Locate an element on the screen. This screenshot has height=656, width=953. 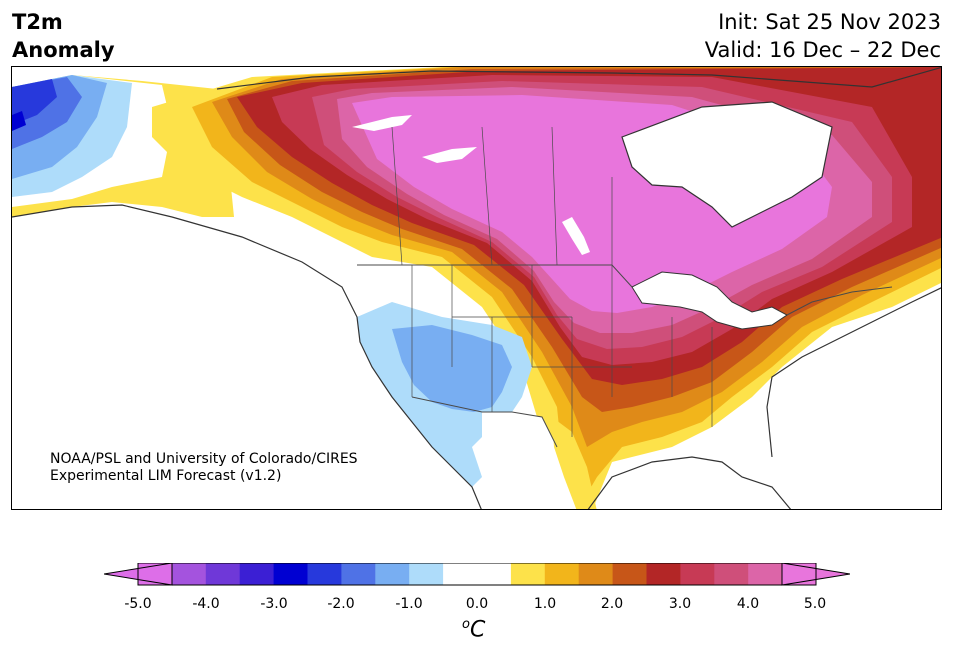
variable-sublabel: Anomaly is located at coordinates (63, 50).